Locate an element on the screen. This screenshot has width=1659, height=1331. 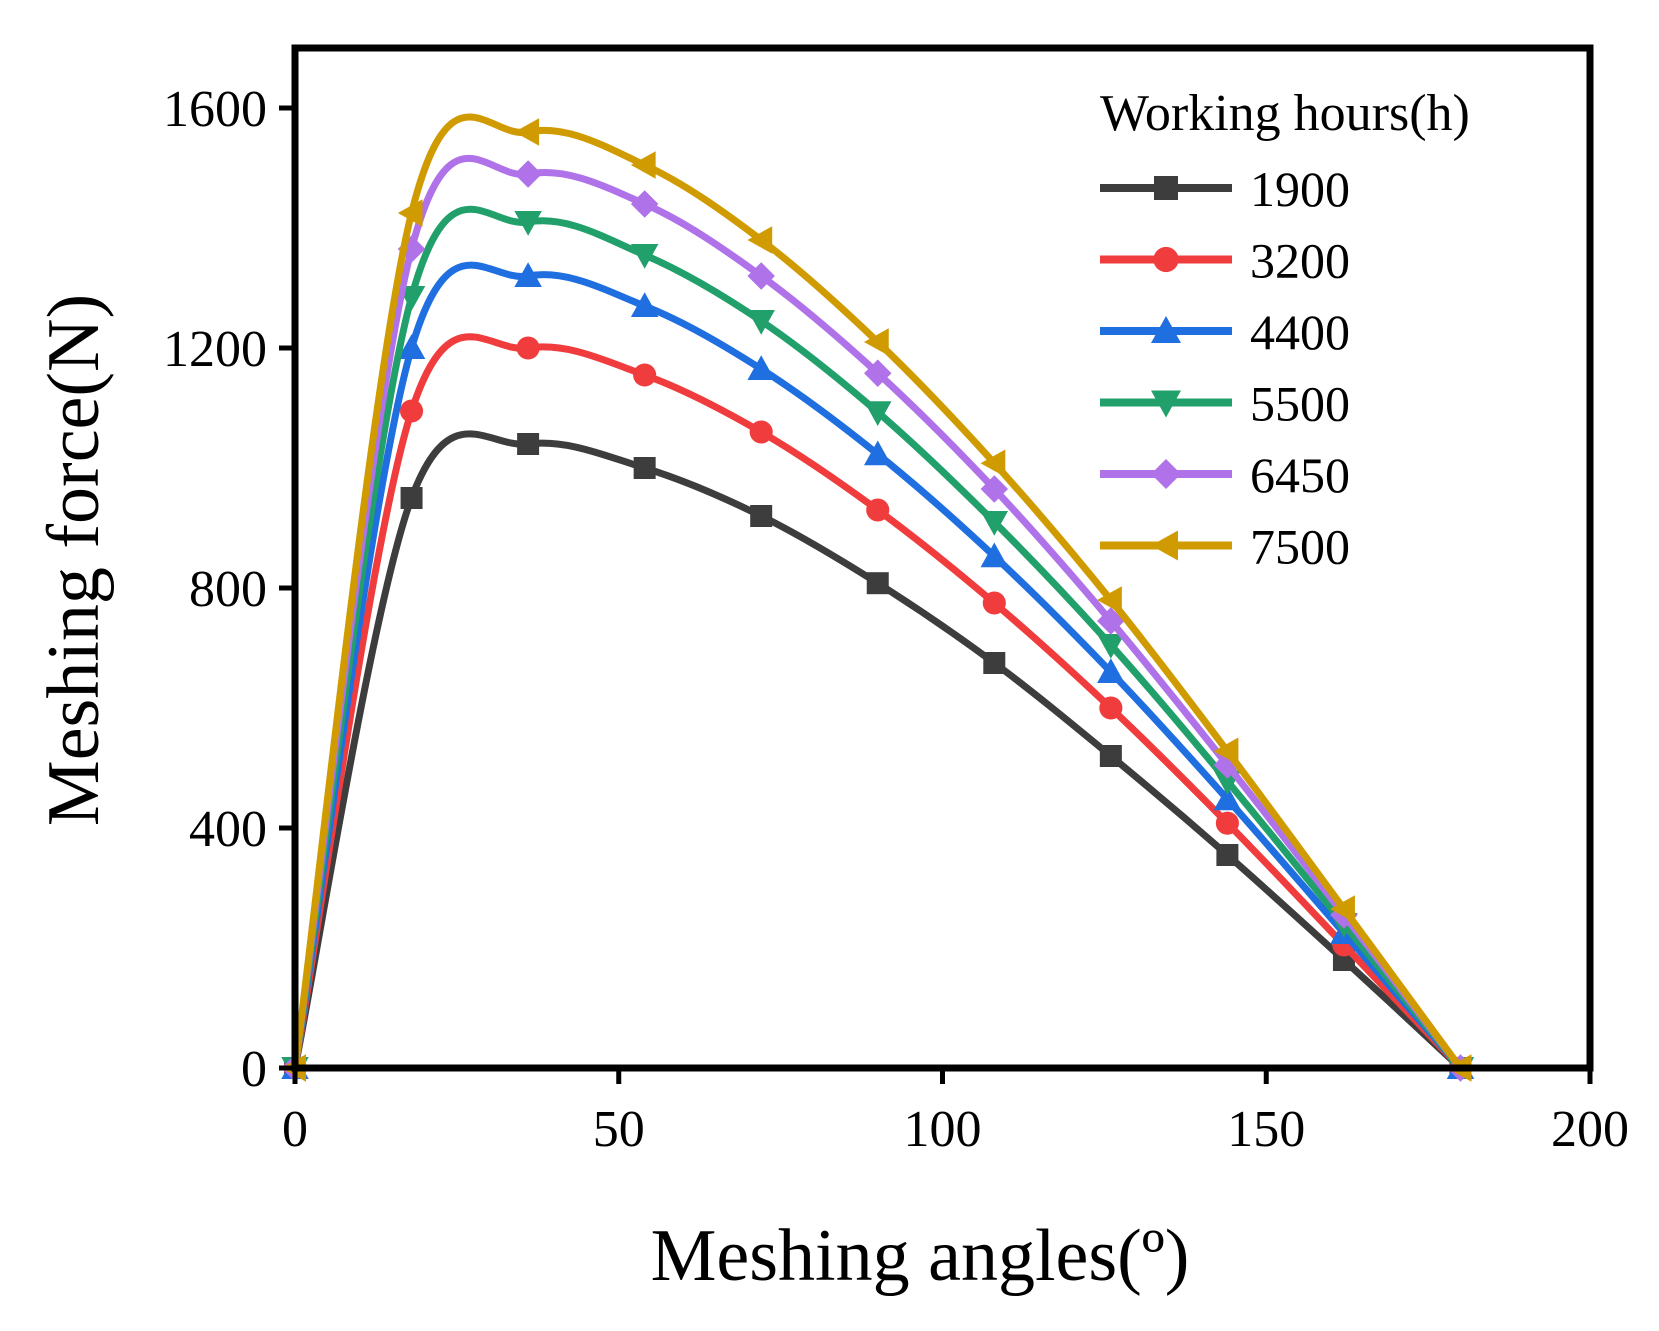
y-tick-label: 1600 is located at coordinates (215, 109).